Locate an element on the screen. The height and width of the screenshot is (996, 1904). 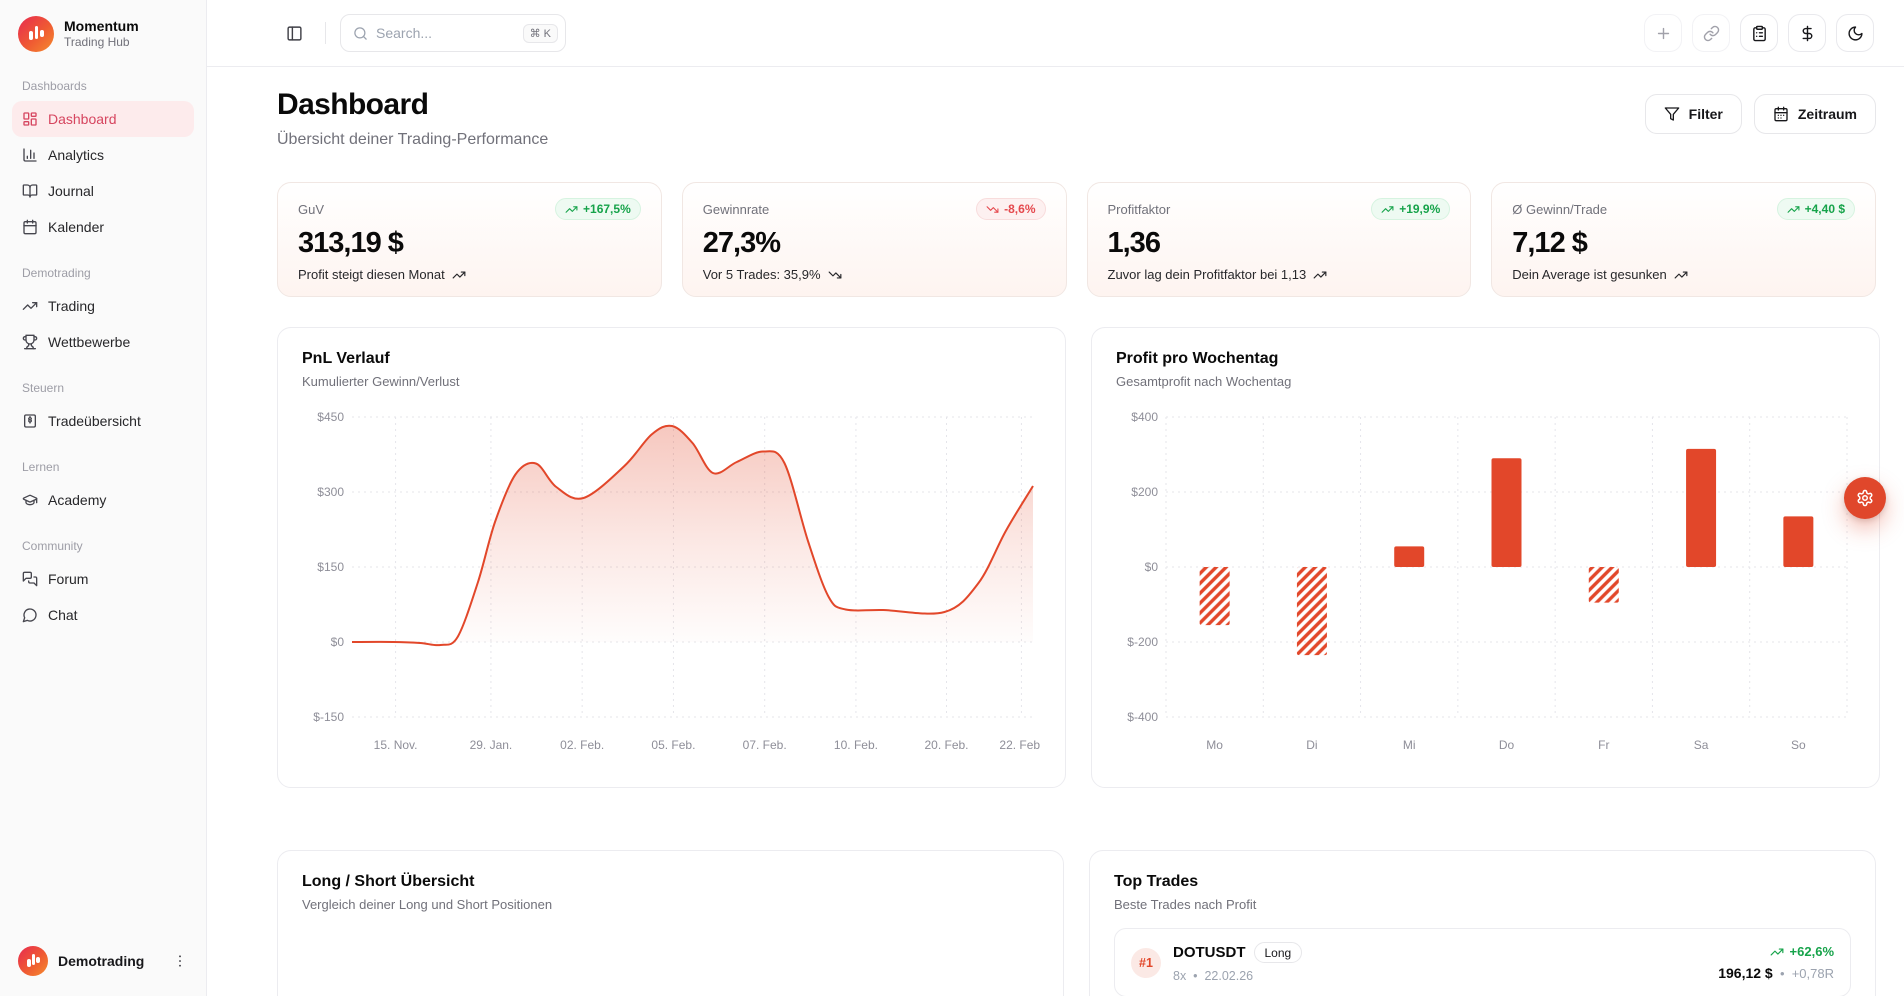
topbar-divider is located at coordinates (325, 33).